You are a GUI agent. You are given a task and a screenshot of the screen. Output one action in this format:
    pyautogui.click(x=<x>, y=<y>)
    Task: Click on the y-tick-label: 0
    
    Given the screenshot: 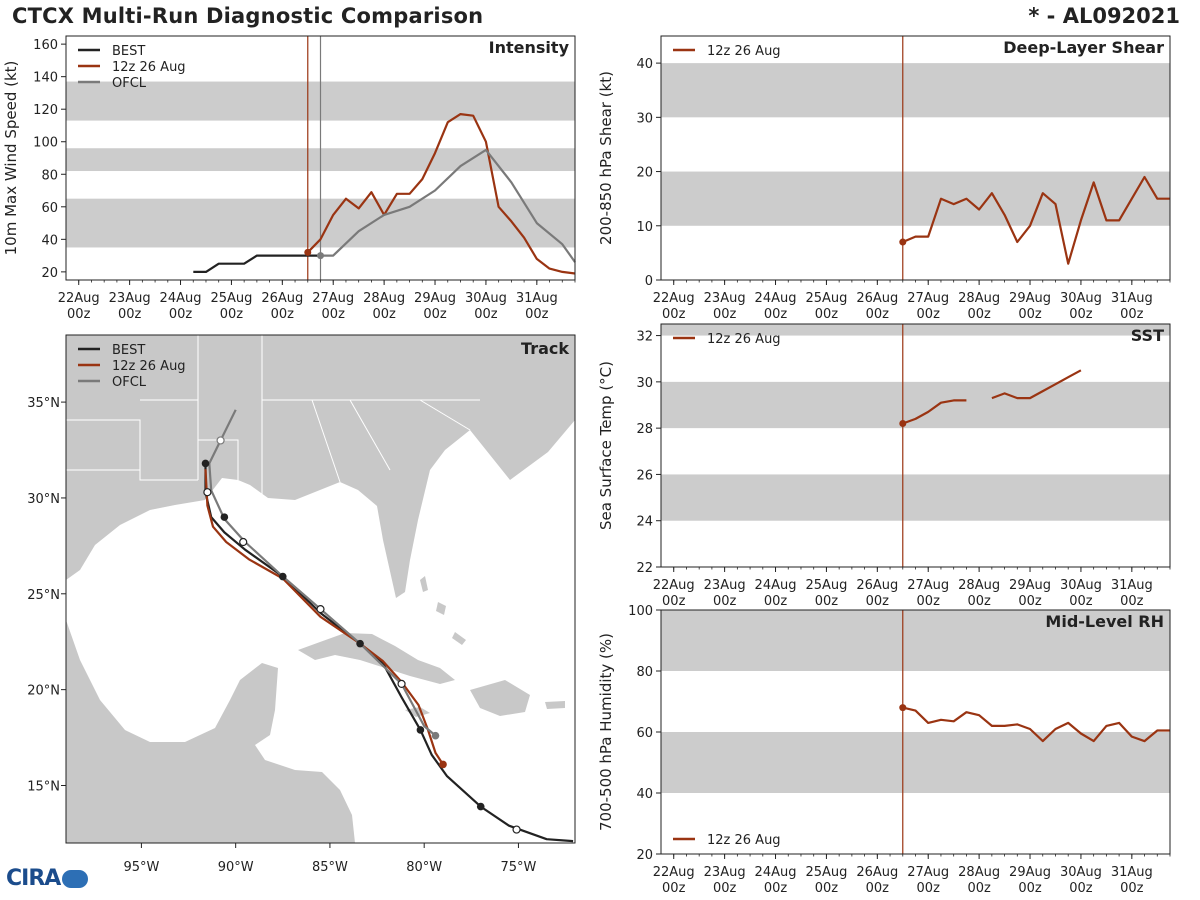 What is the action you would take?
    pyautogui.click(x=649, y=281)
    